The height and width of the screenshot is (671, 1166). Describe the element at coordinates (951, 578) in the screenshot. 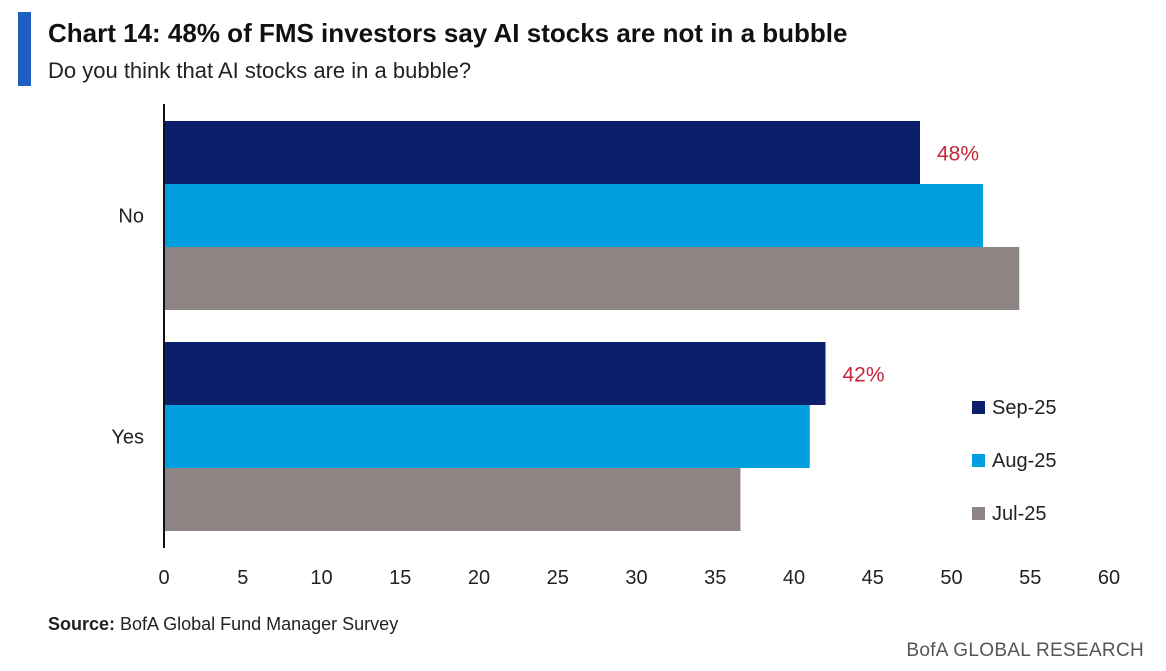

I see `x-tick-label: 50` at that location.